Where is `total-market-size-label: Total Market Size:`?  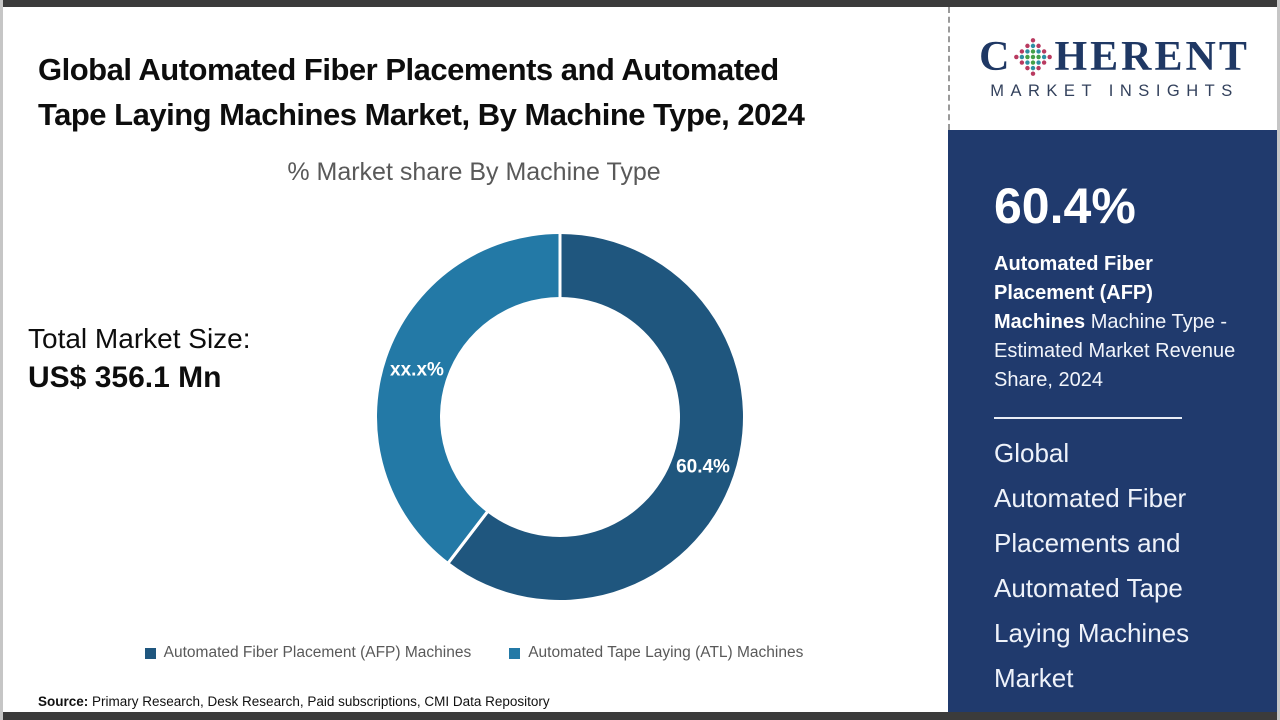
total-market-size-label: Total Market Size: is located at coordinates (139, 338).